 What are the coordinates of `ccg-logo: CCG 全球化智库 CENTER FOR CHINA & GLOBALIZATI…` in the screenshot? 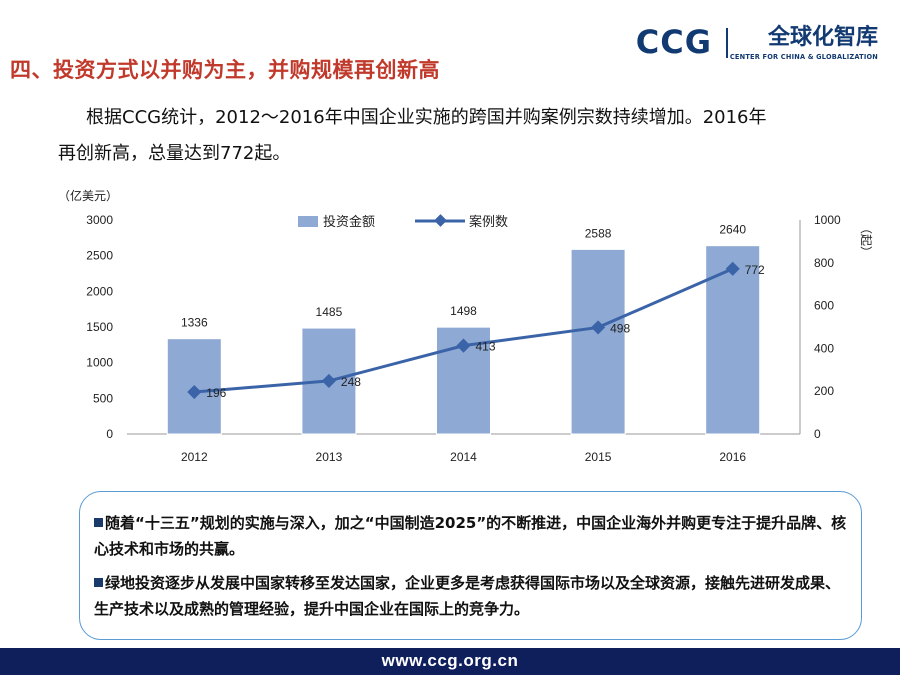 It's located at (728, 44).